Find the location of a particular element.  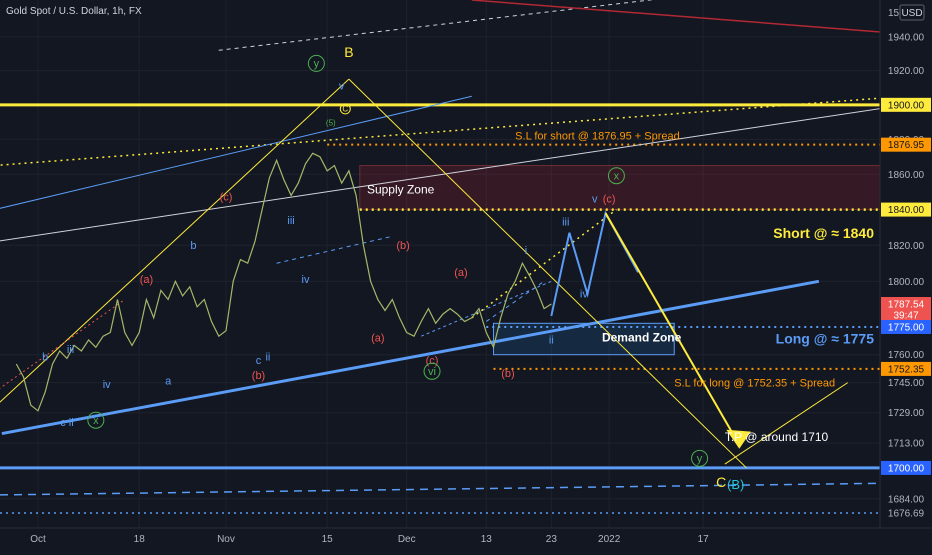

wave-label: (c) is located at coordinates (226, 198).